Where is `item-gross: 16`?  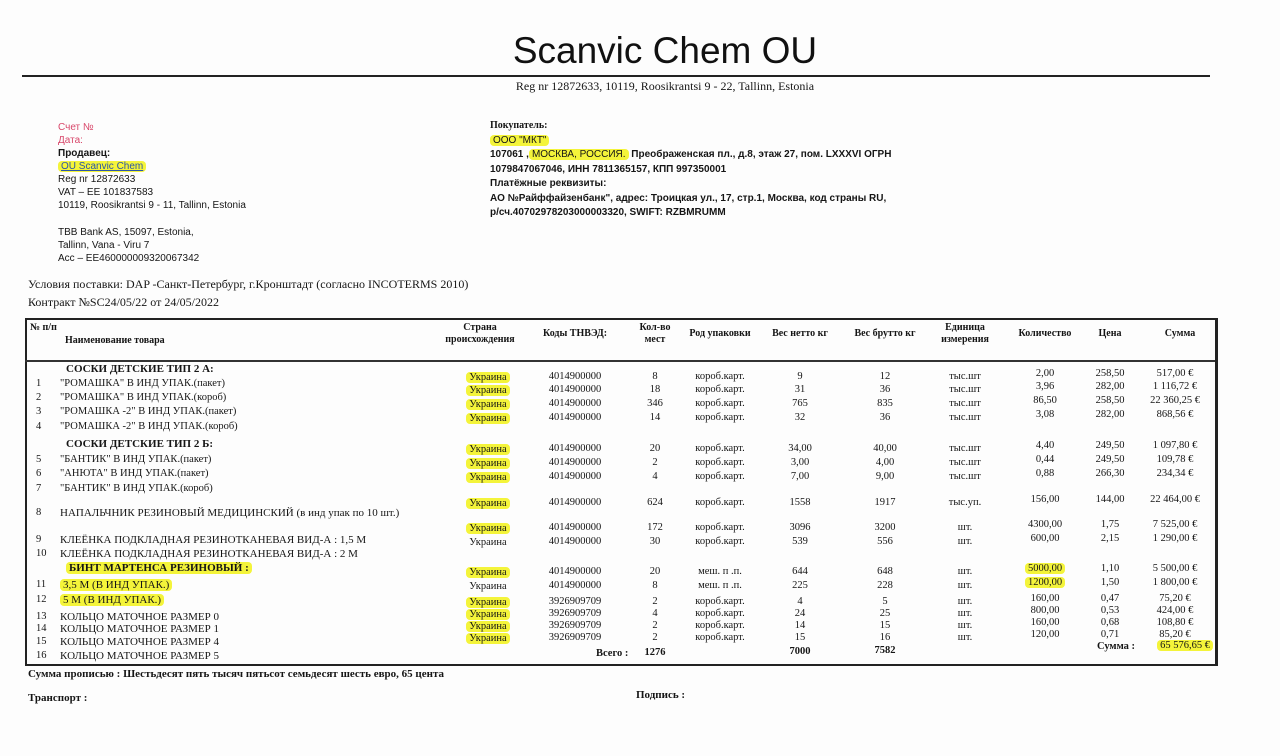 item-gross: 16 is located at coordinates (885, 637).